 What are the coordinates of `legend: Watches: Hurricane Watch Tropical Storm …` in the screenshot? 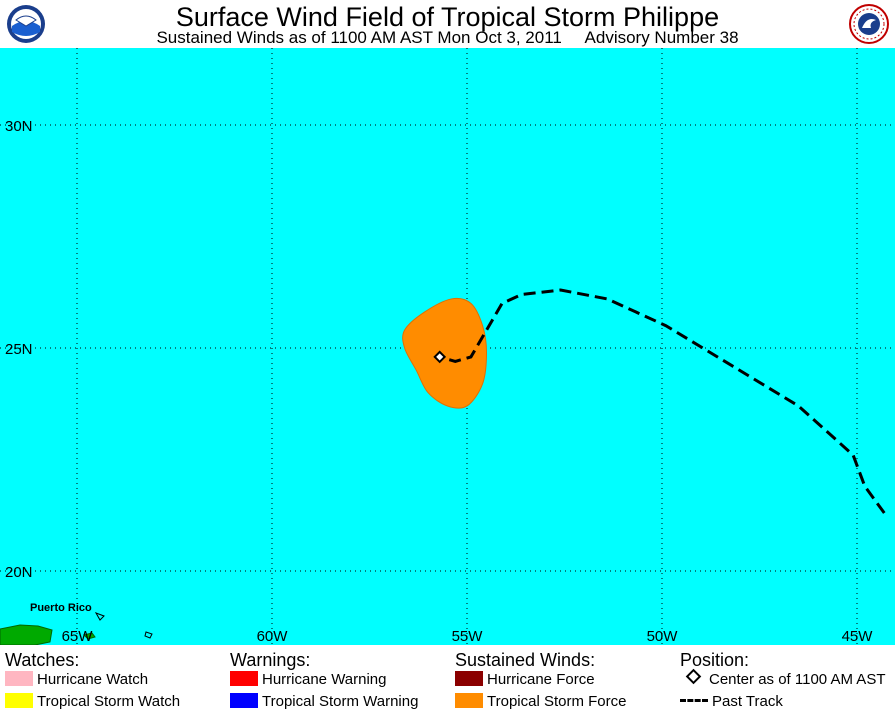 It's located at (447, 680).